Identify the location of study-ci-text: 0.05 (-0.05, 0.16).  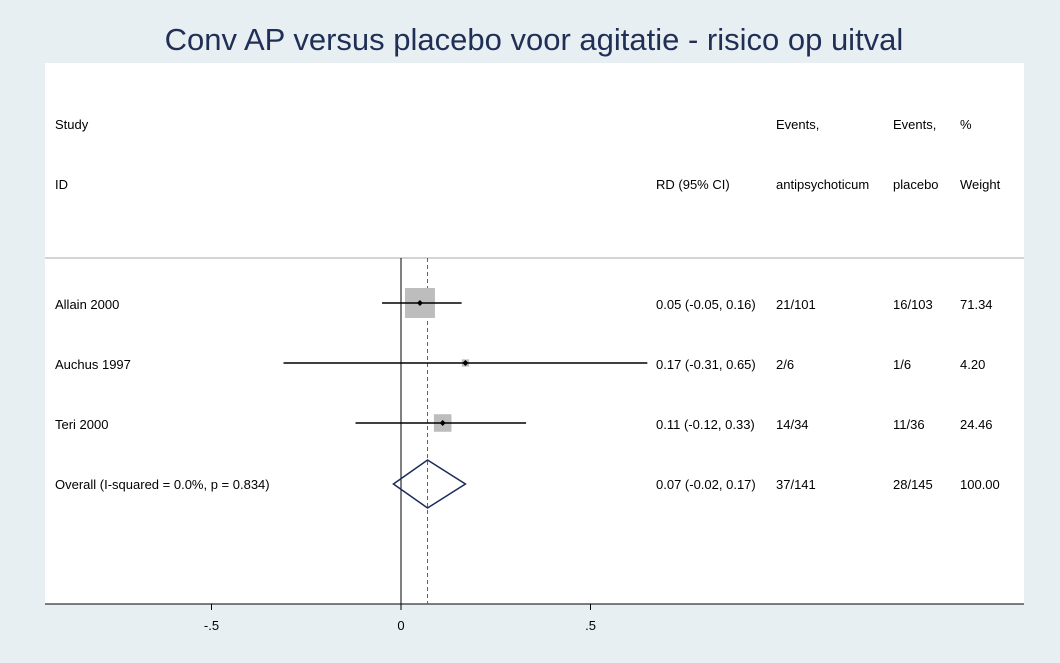
(706, 304).